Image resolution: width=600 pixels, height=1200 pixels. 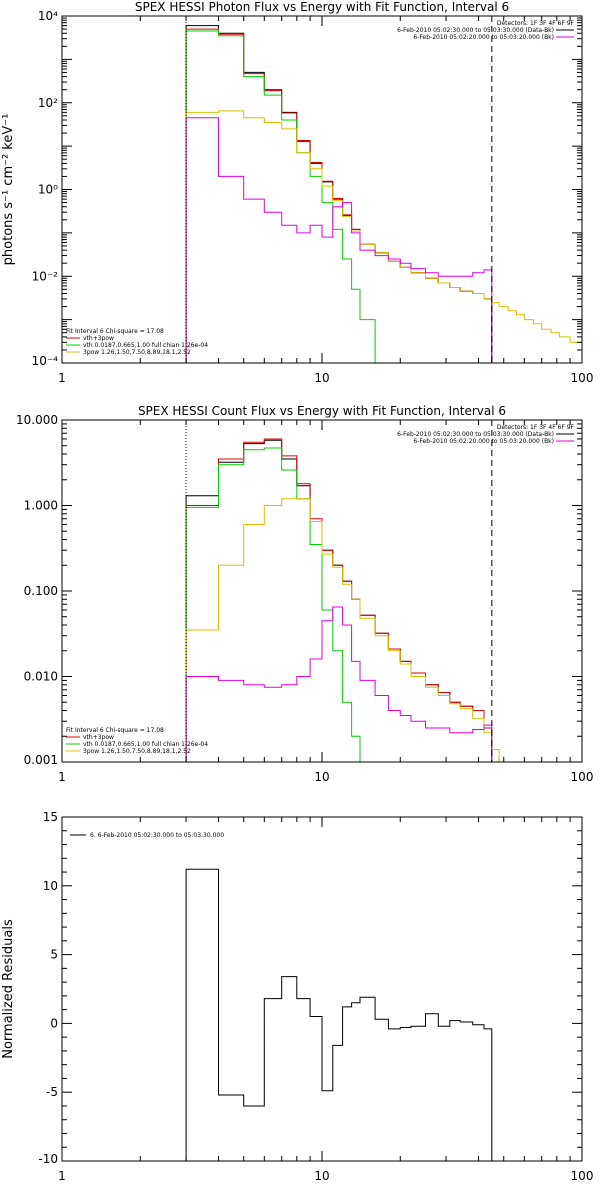 What do you see at coordinates (48, 1159) in the screenshot?
I see `panel3-ytick-label: -10` at bounding box center [48, 1159].